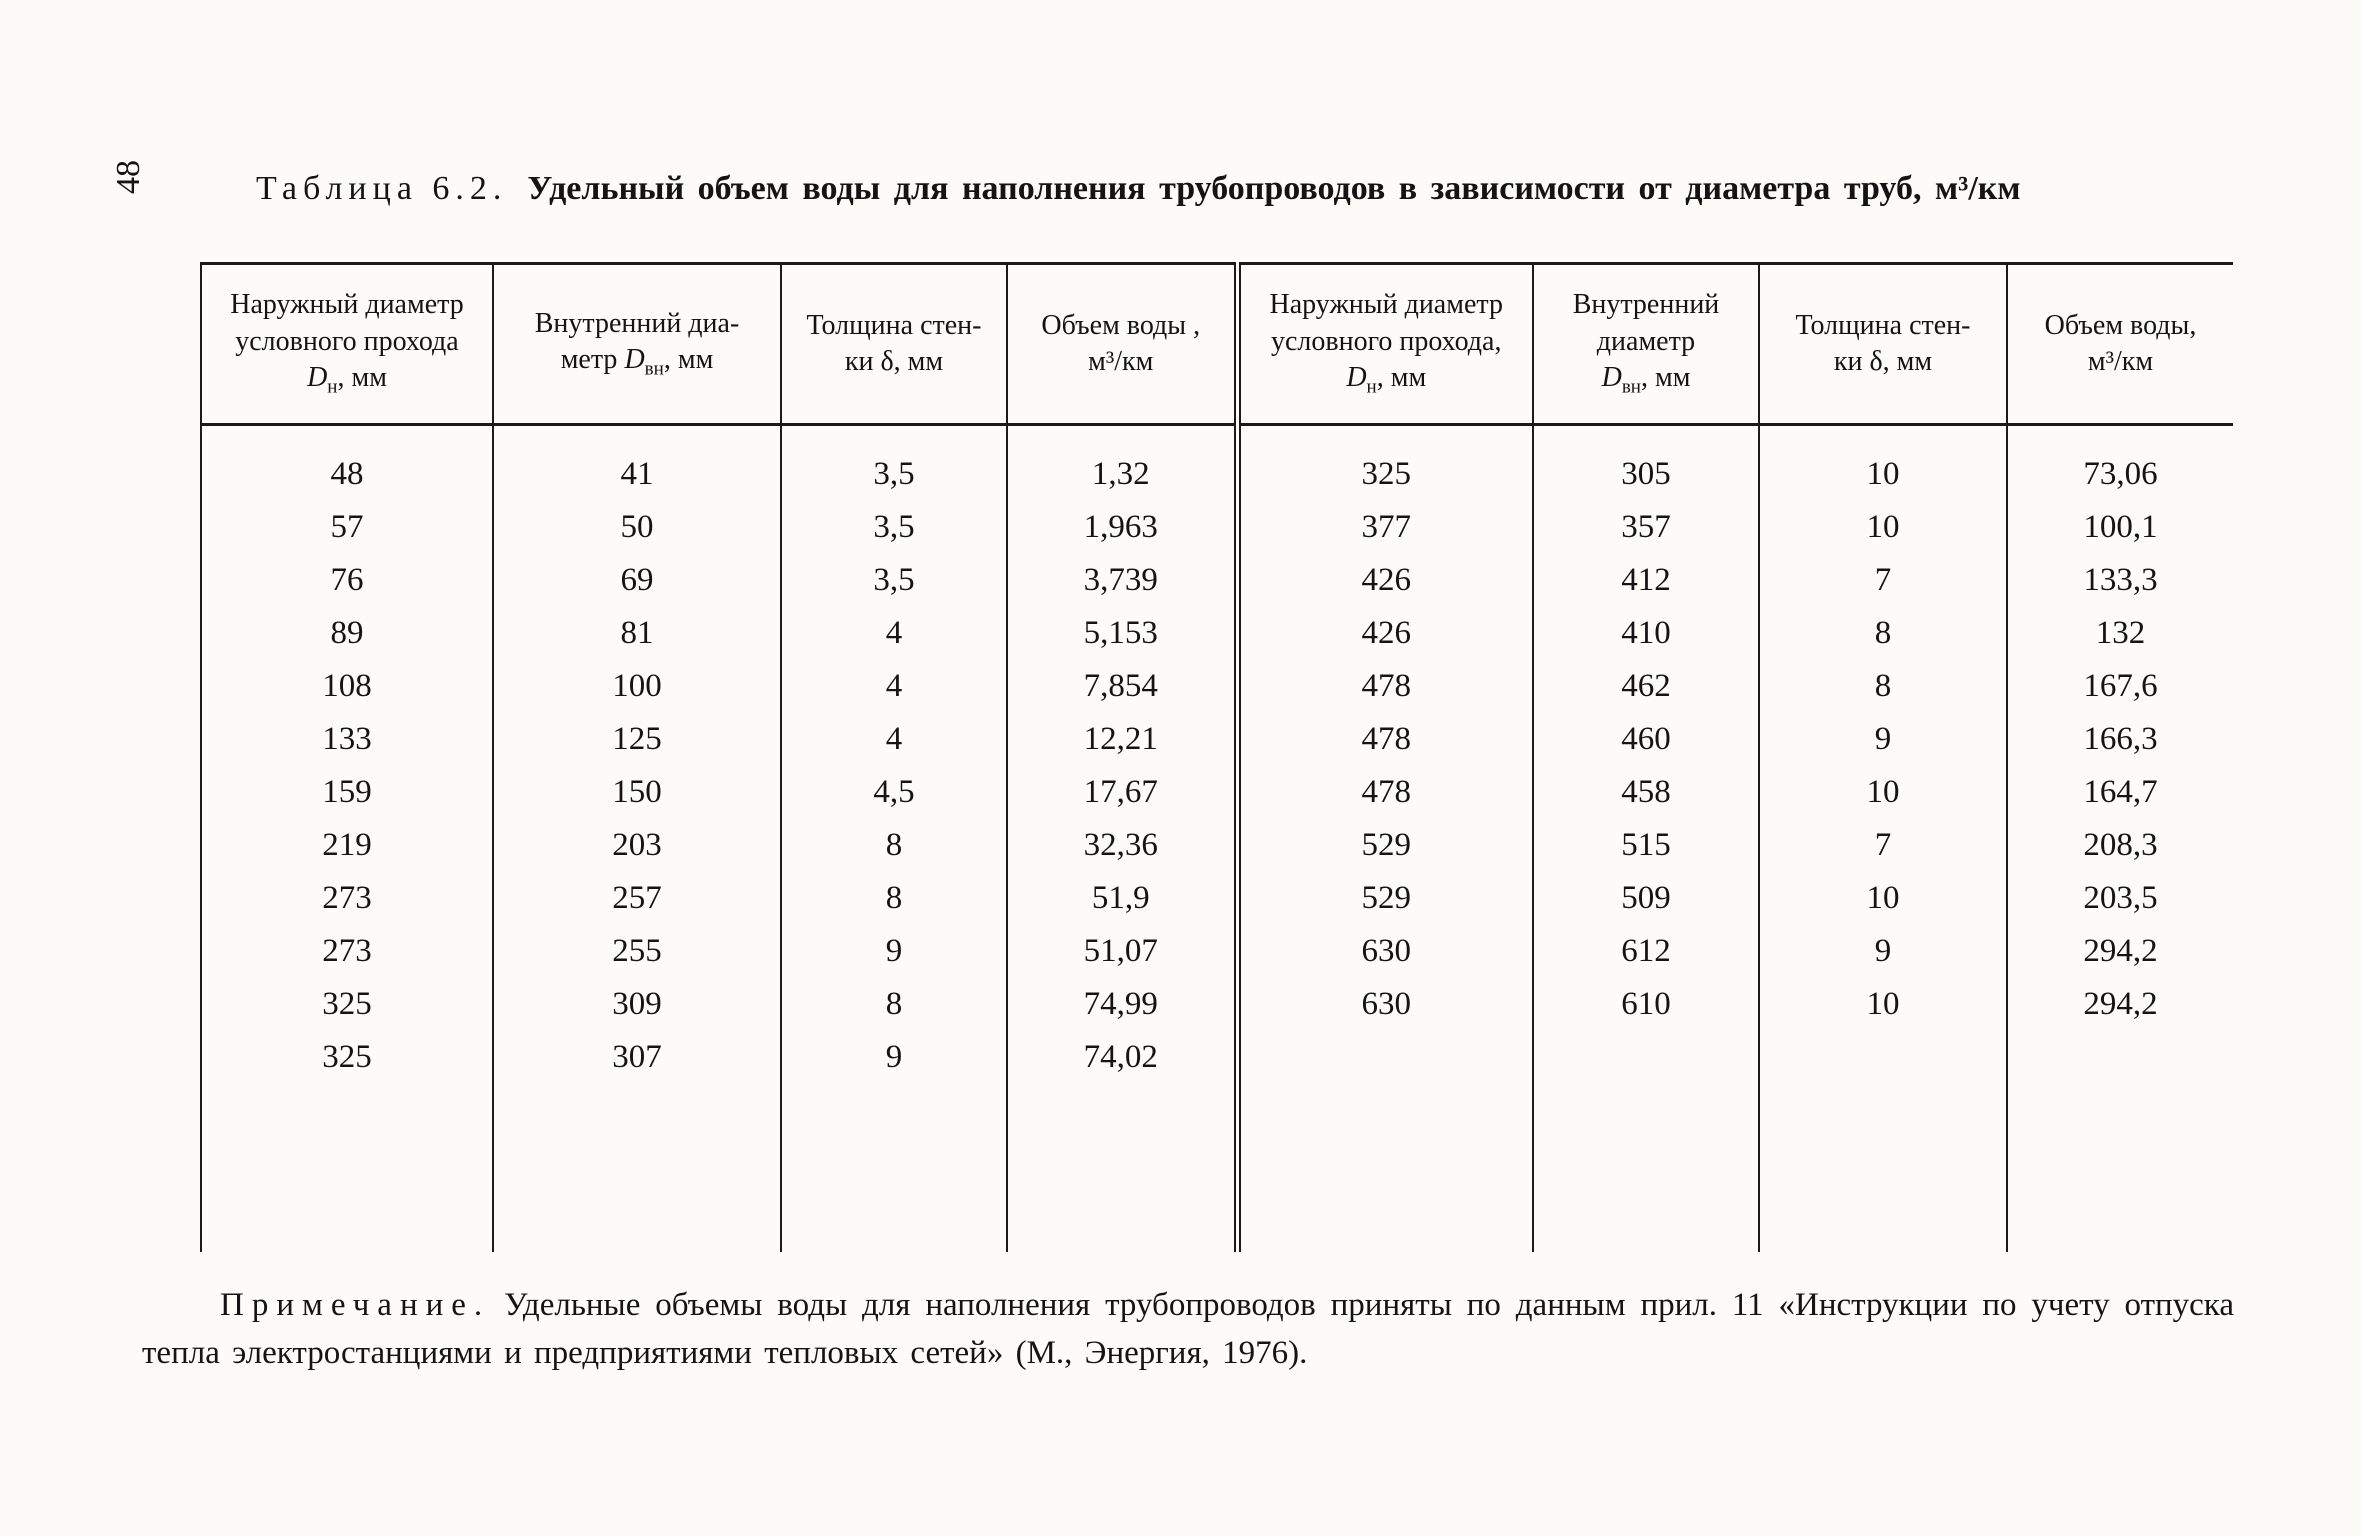 This screenshot has height=1536, width=2362. I want to click on cell-inner-diameter-left: 100, so click(636, 686).